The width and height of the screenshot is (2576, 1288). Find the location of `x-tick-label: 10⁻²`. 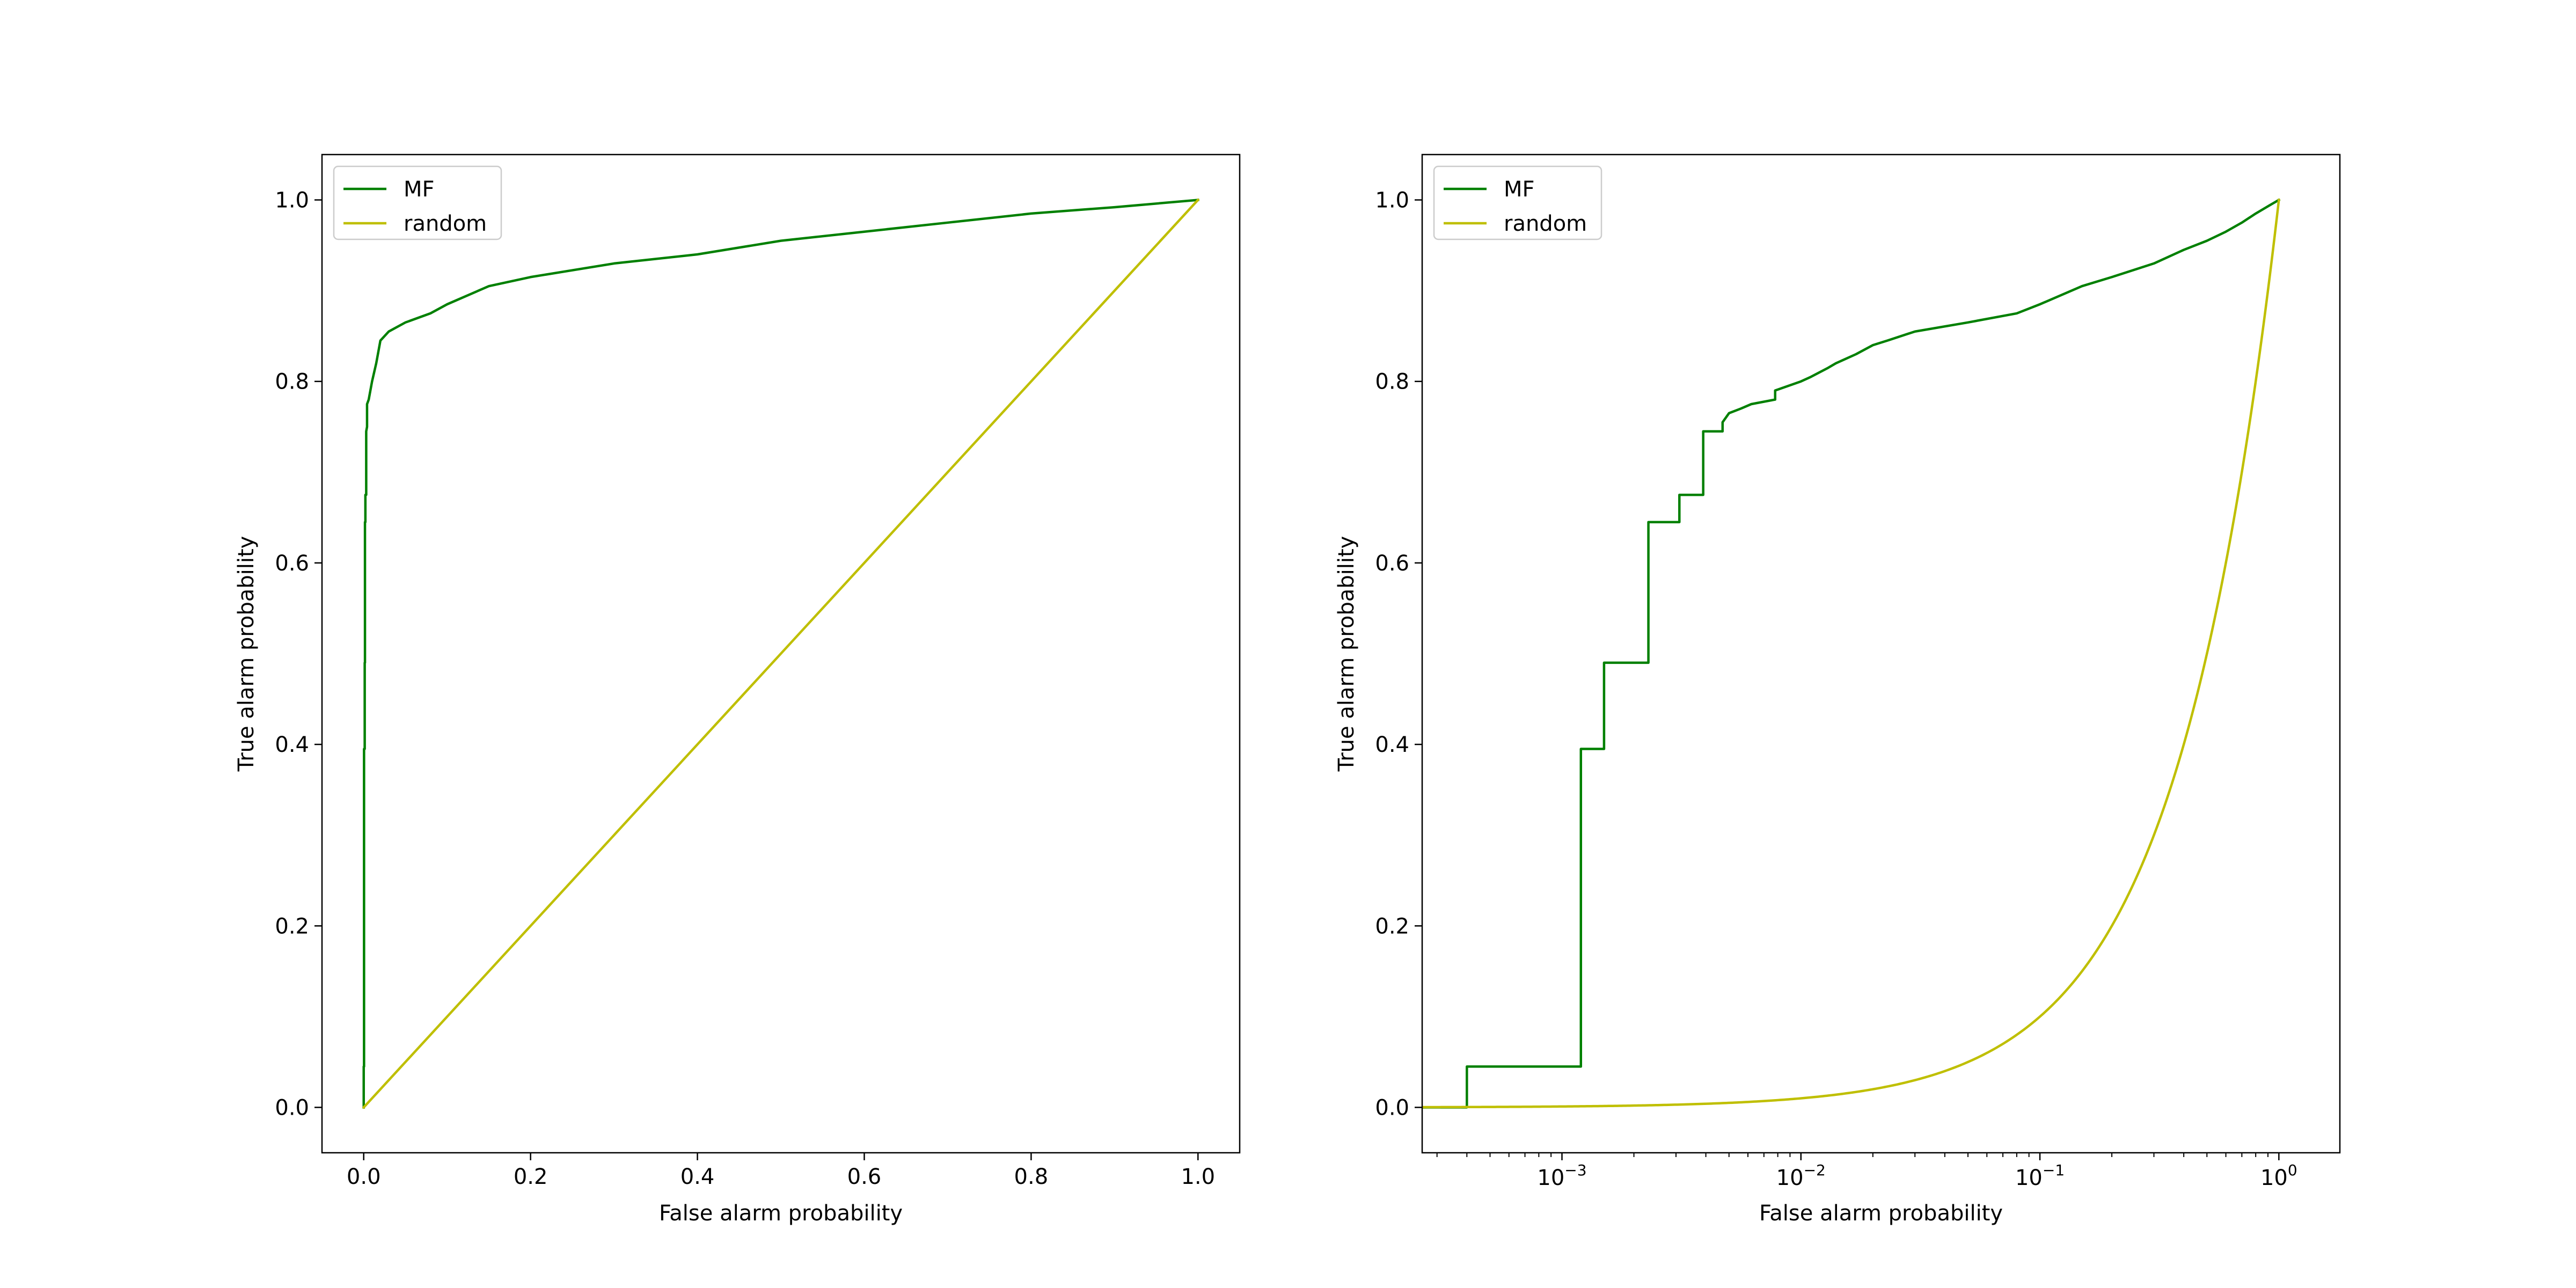

x-tick-label: 10⁻² is located at coordinates (1801, 1175).